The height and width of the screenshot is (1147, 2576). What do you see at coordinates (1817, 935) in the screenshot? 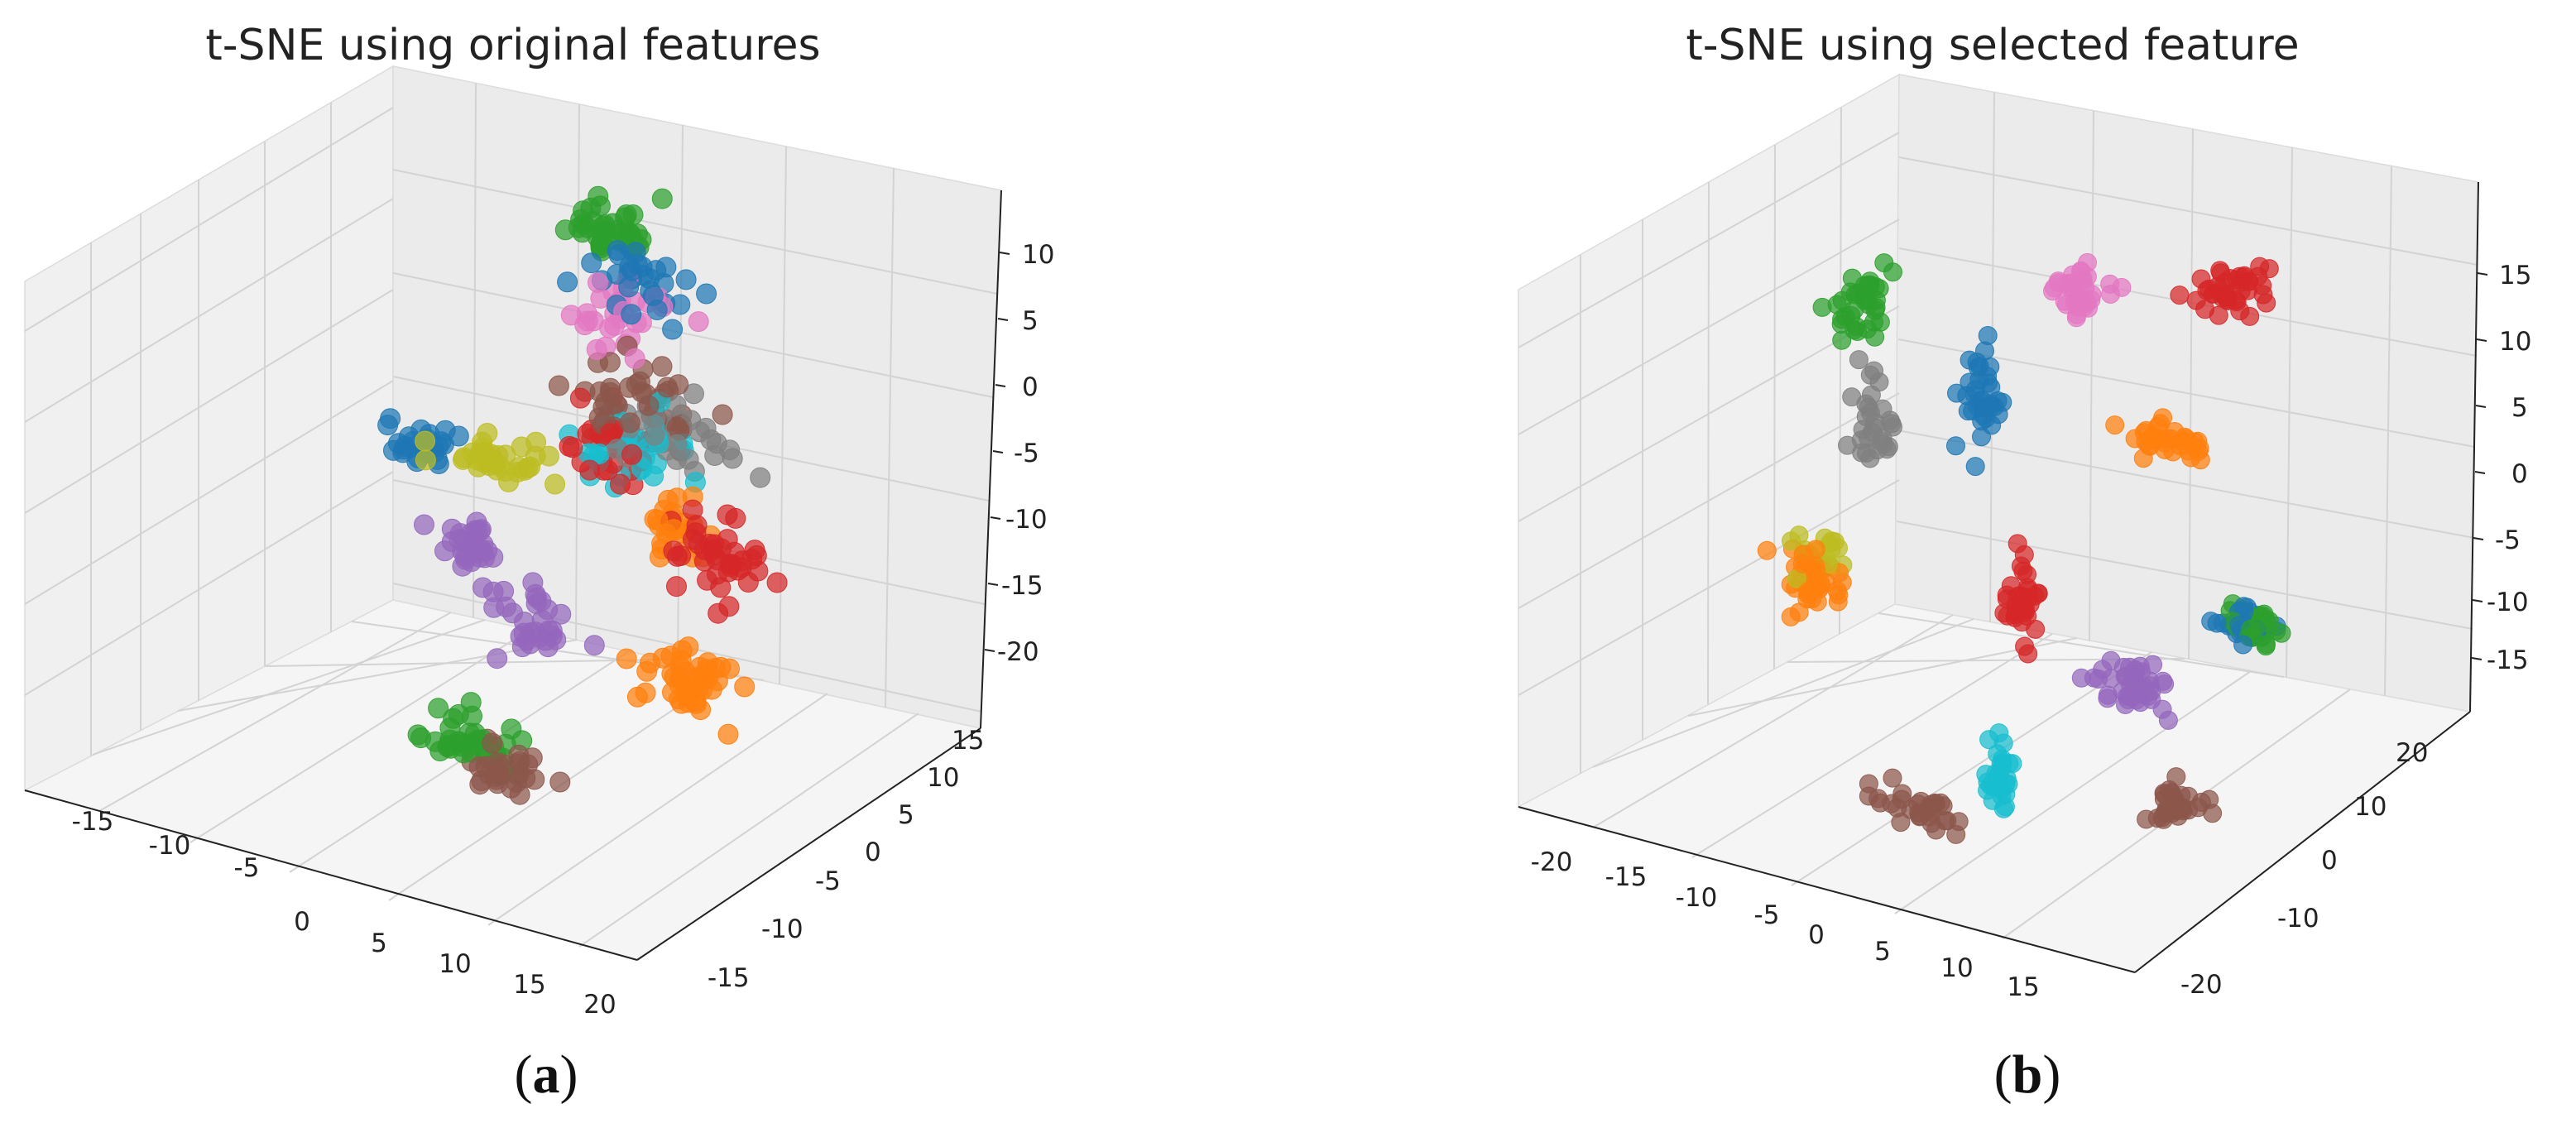
I see `panel-b-x-tick: 0` at bounding box center [1817, 935].